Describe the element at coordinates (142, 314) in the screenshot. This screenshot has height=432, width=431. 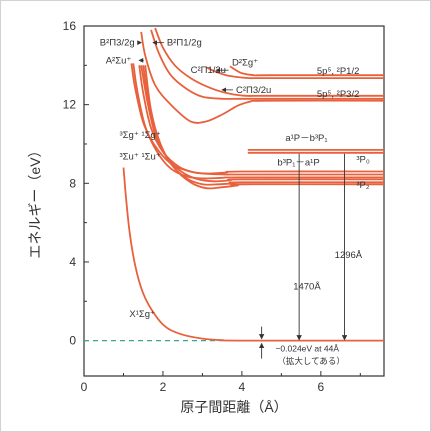
I see `label-X1Sg: X¹Σg⁺` at that location.